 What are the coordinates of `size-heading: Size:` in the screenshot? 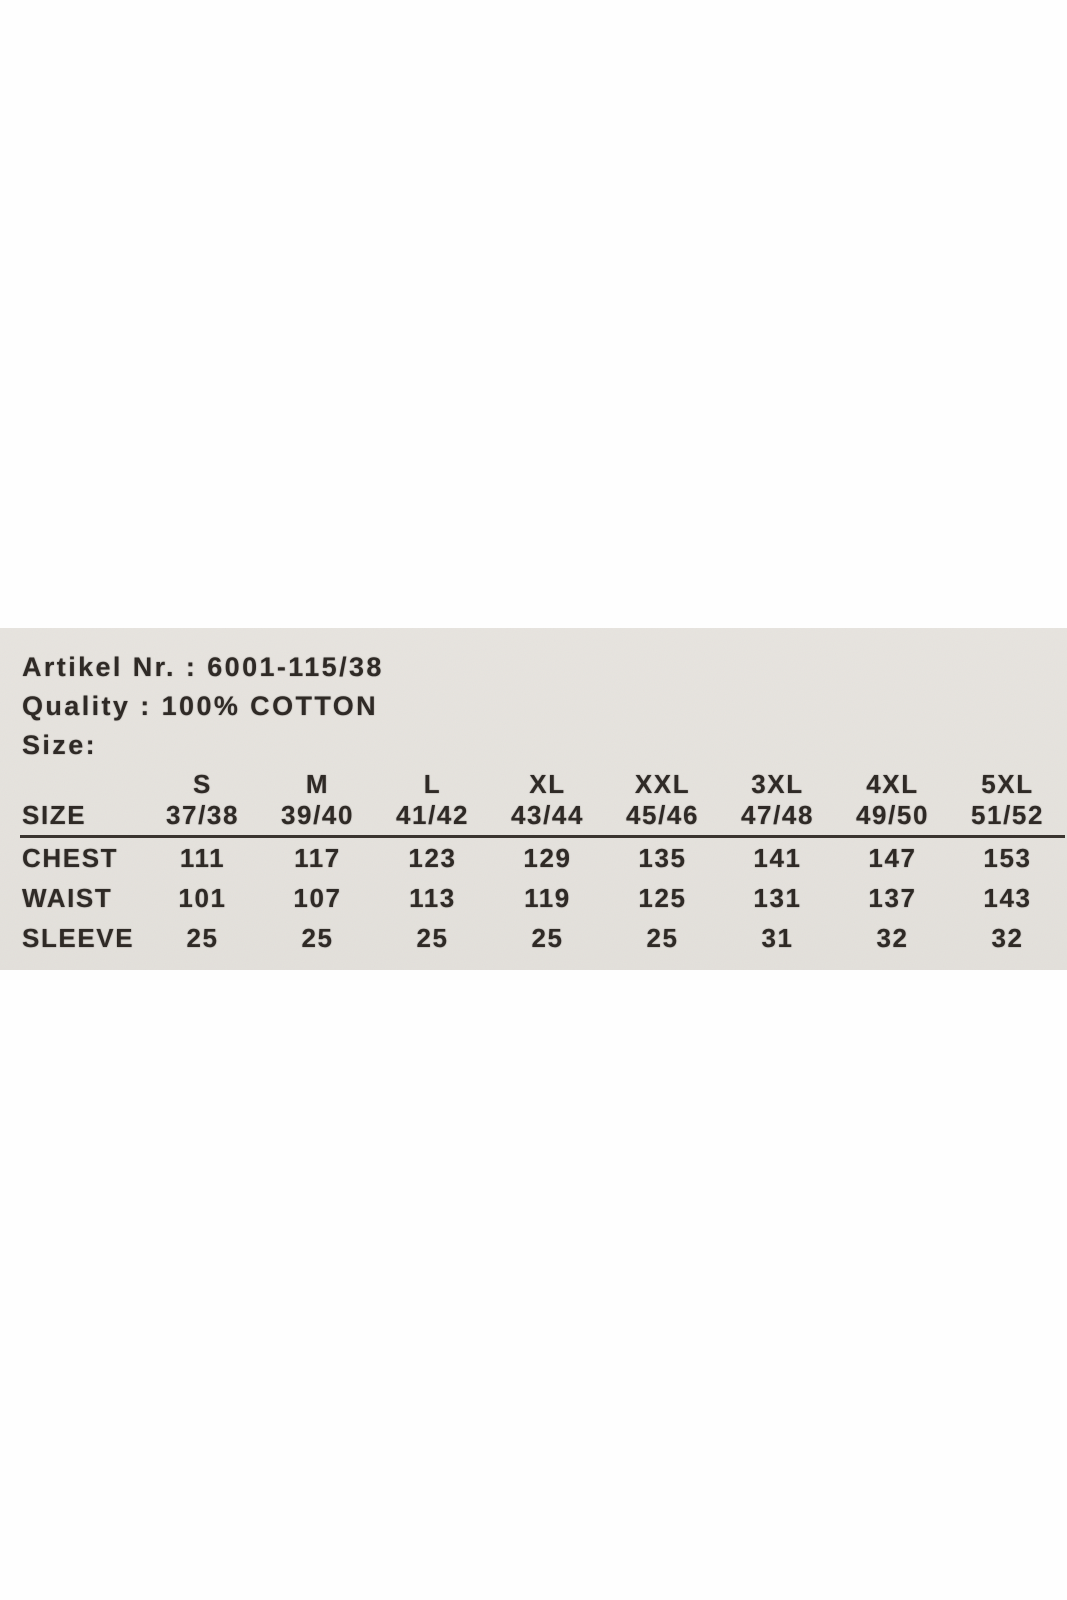 It's located at (60, 745).